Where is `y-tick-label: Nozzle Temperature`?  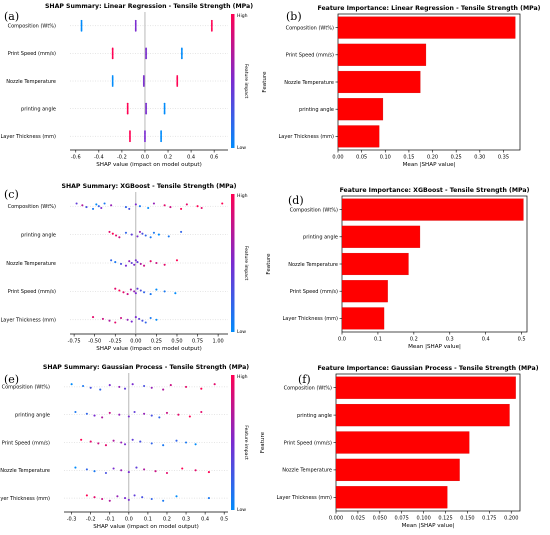 y-tick-label: Nozzle Temperature is located at coordinates (309, 83).